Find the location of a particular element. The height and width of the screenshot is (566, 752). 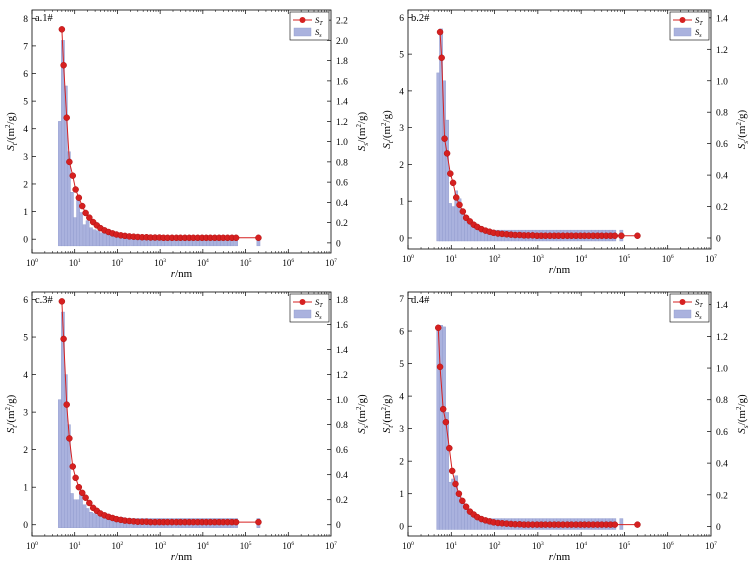

st-line is located at coordinates (160, 412).